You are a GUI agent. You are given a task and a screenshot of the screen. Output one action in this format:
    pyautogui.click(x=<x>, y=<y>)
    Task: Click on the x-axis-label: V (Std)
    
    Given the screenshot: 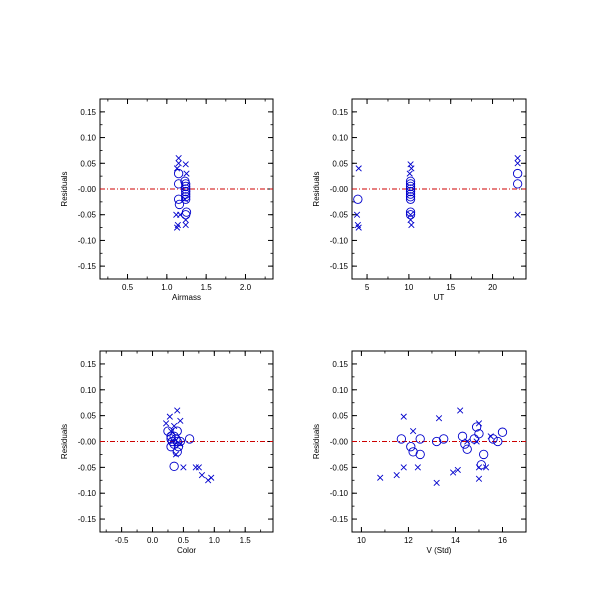 What is the action you would take?
    pyautogui.click(x=439, y=550)
    